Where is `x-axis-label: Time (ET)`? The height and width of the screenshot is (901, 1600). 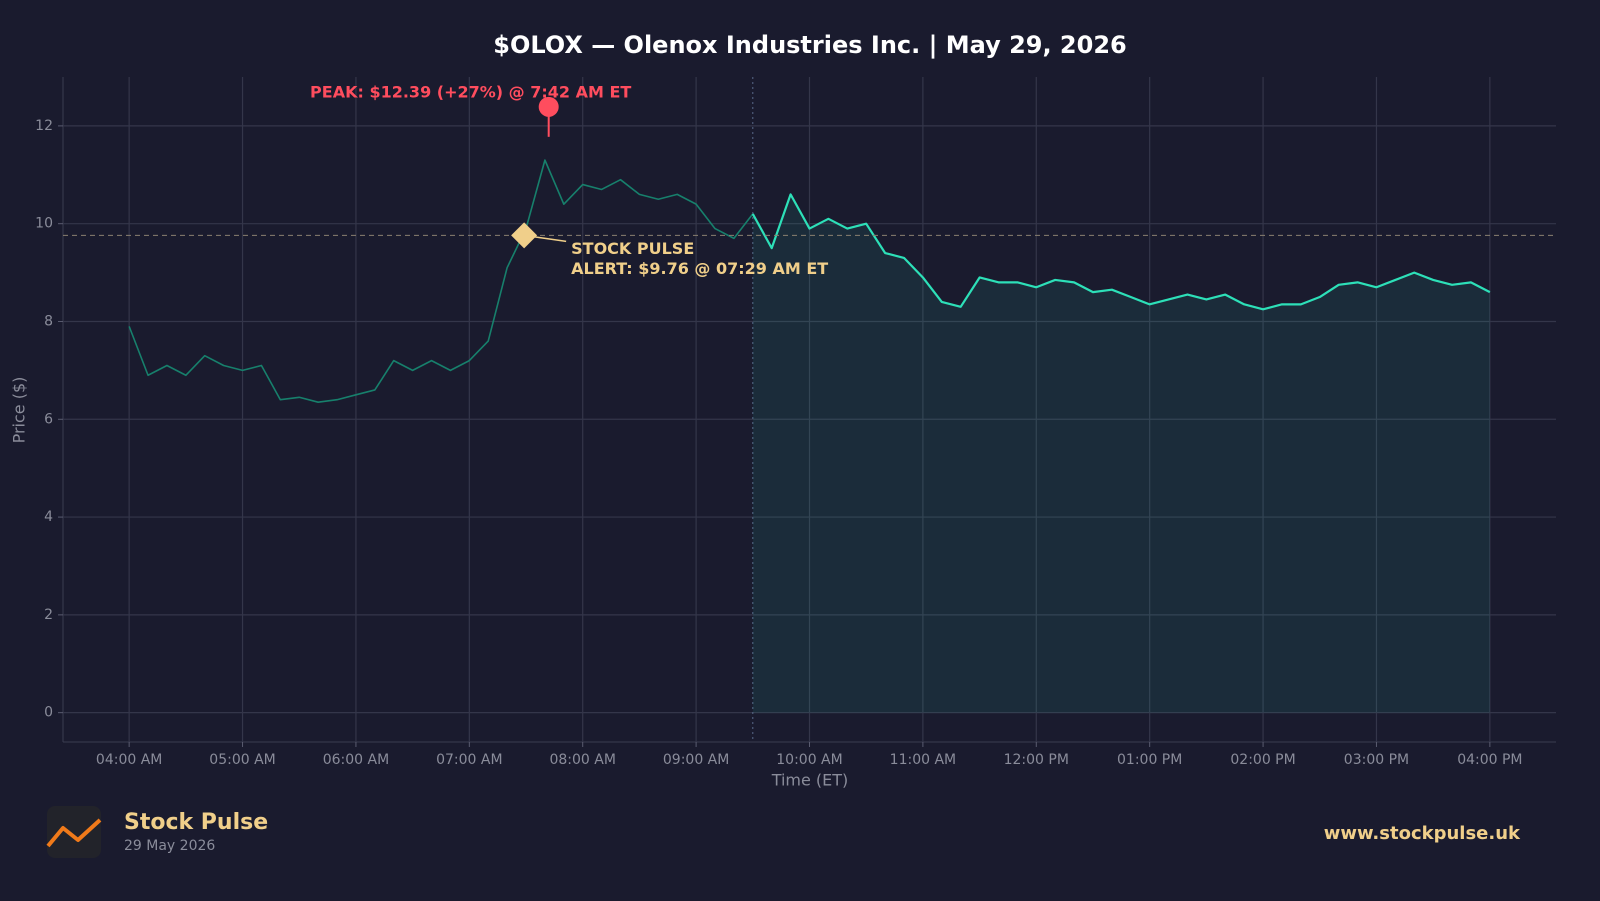
x-axis-label: Time (ET) is located at coordinates (810, 780).